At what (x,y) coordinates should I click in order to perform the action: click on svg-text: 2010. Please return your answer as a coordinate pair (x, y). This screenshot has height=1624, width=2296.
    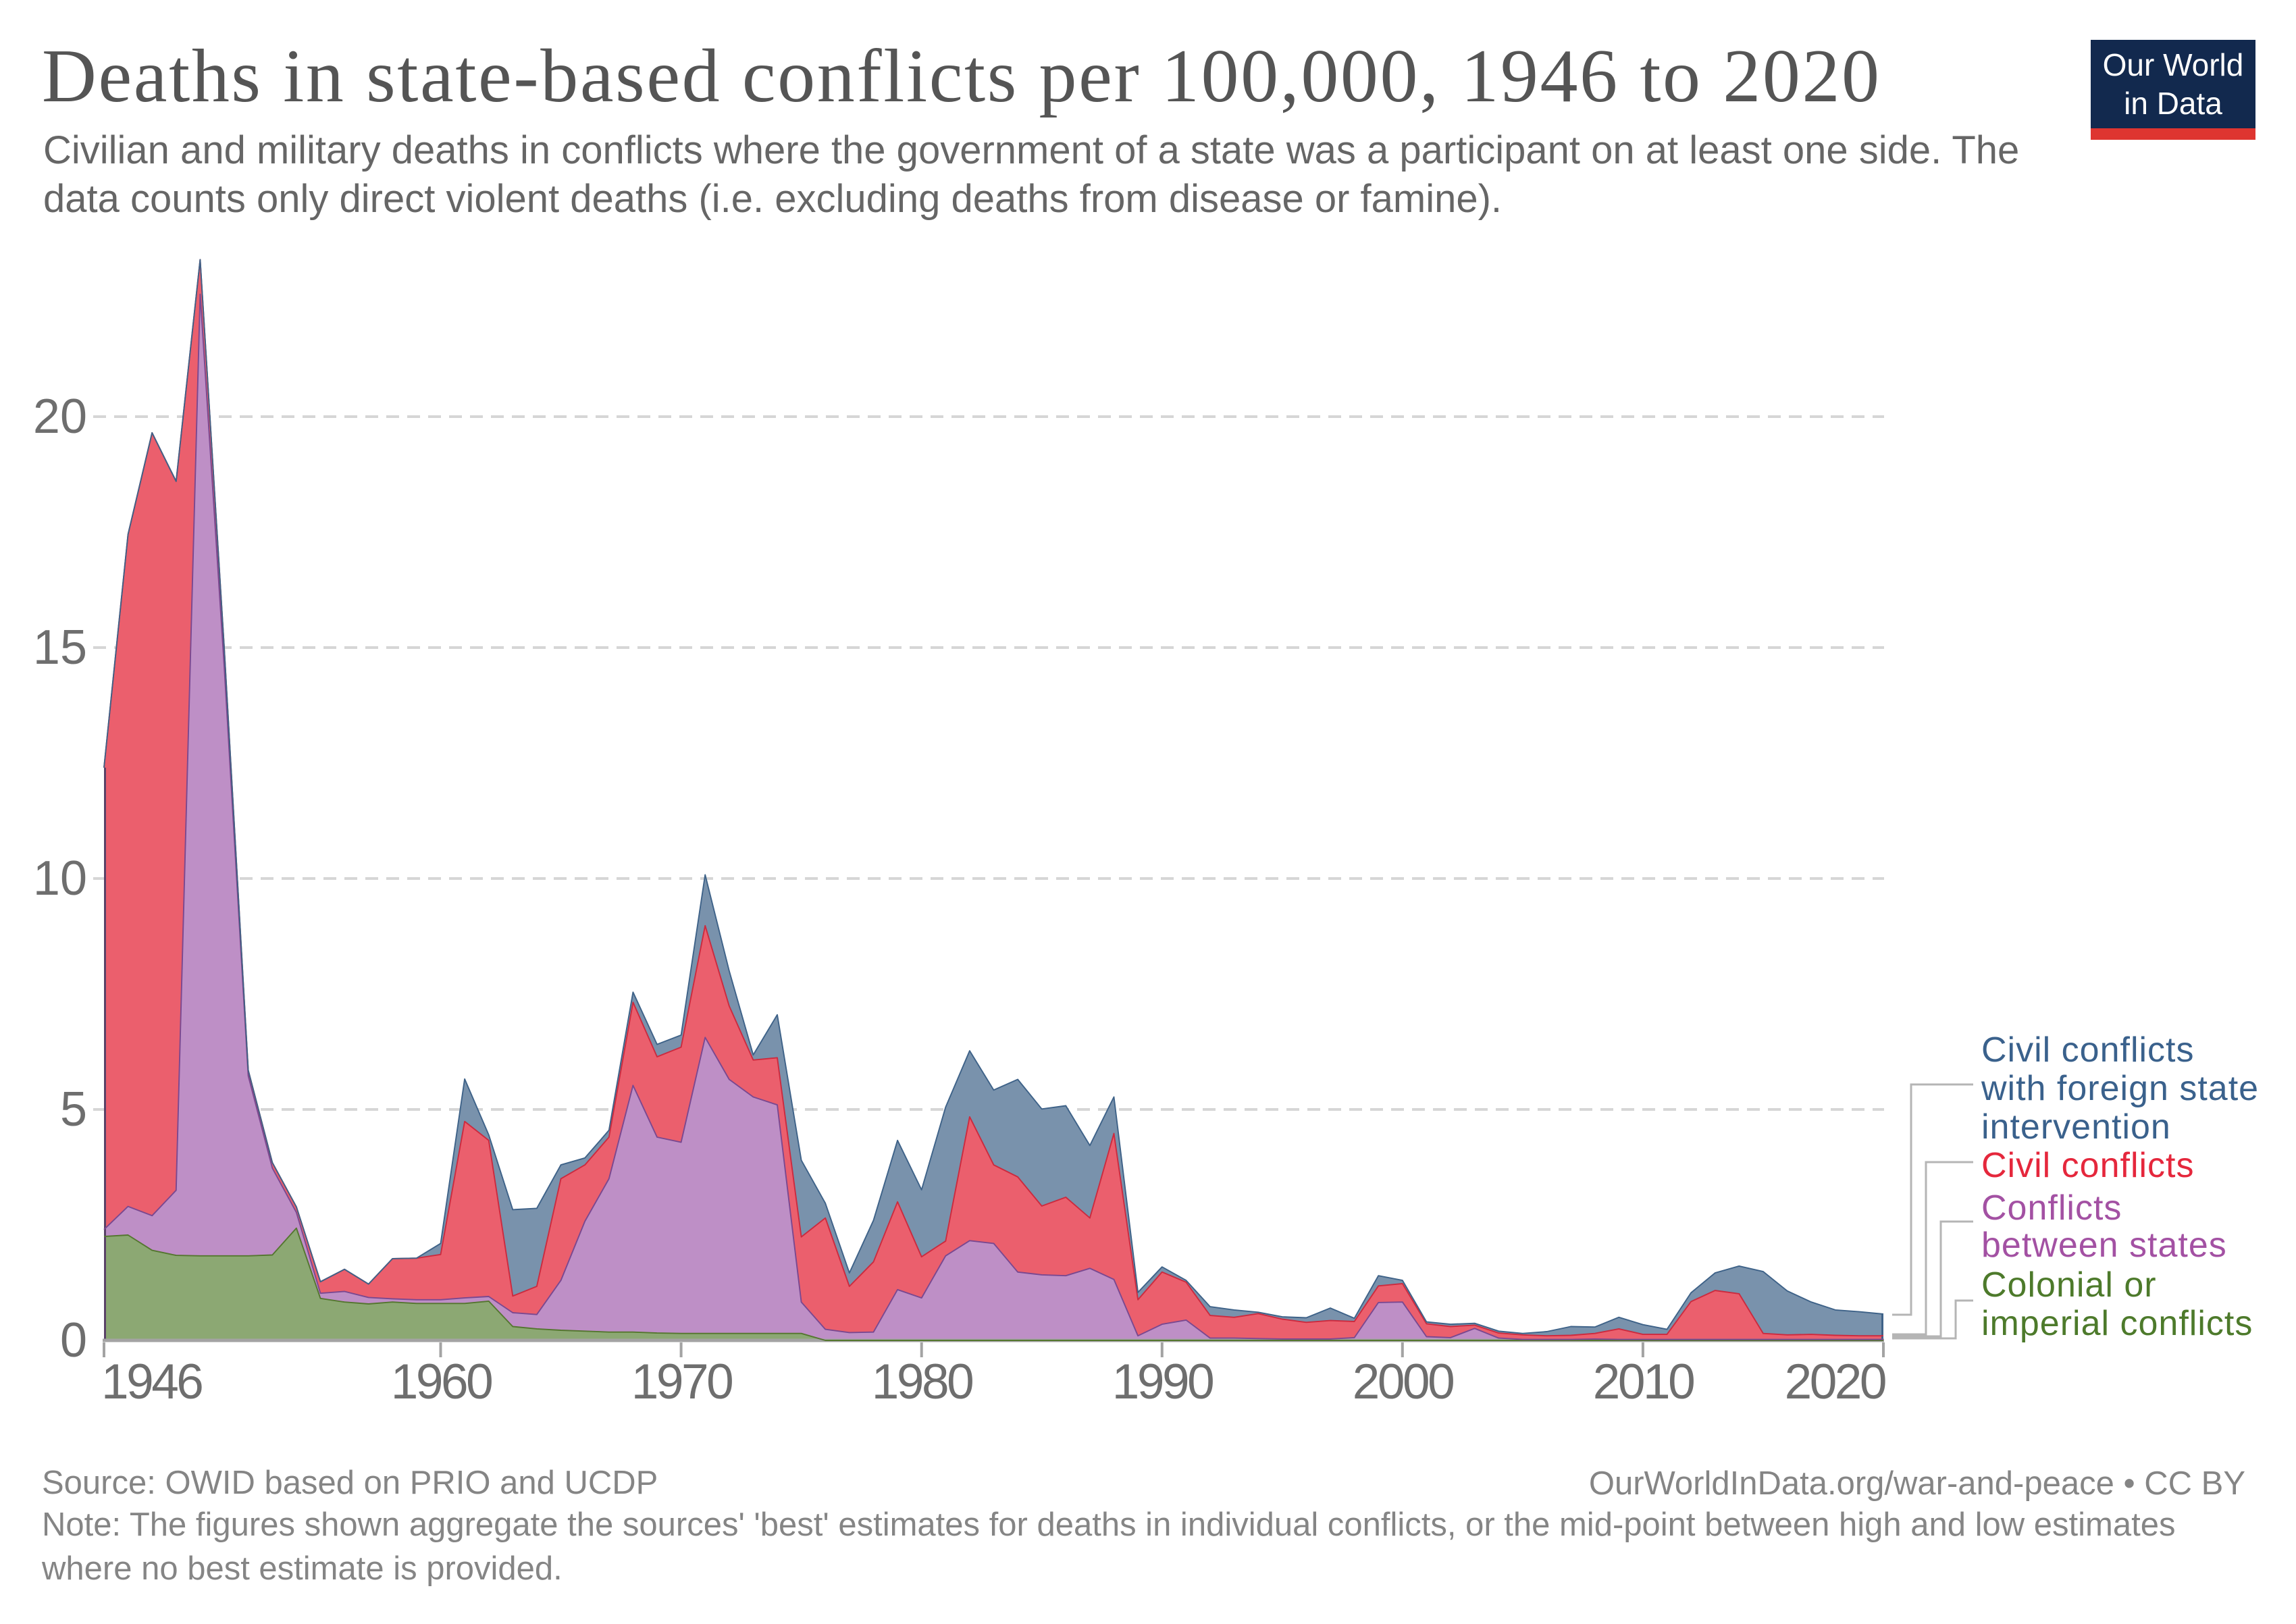
    Looking at the image, I should click on (1643, 1382).